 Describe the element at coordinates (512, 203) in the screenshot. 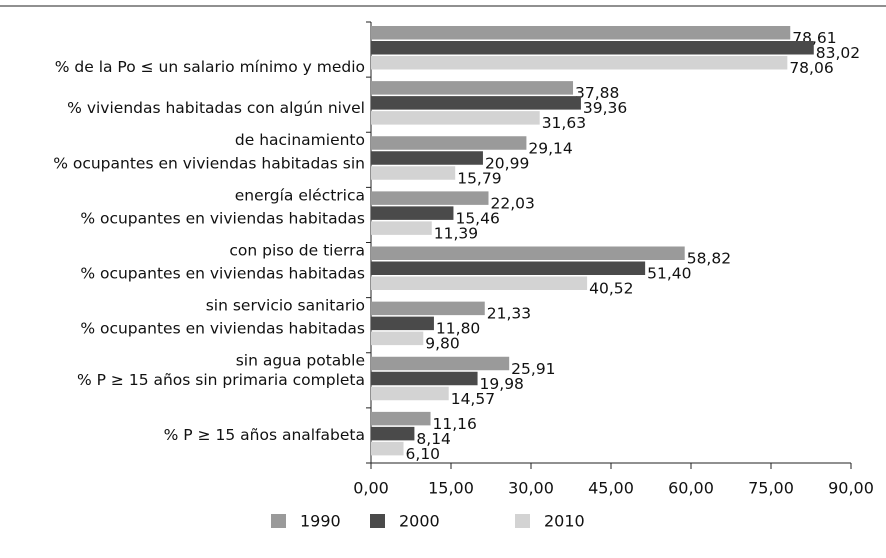

I see `value-label: 22,03` at that location.